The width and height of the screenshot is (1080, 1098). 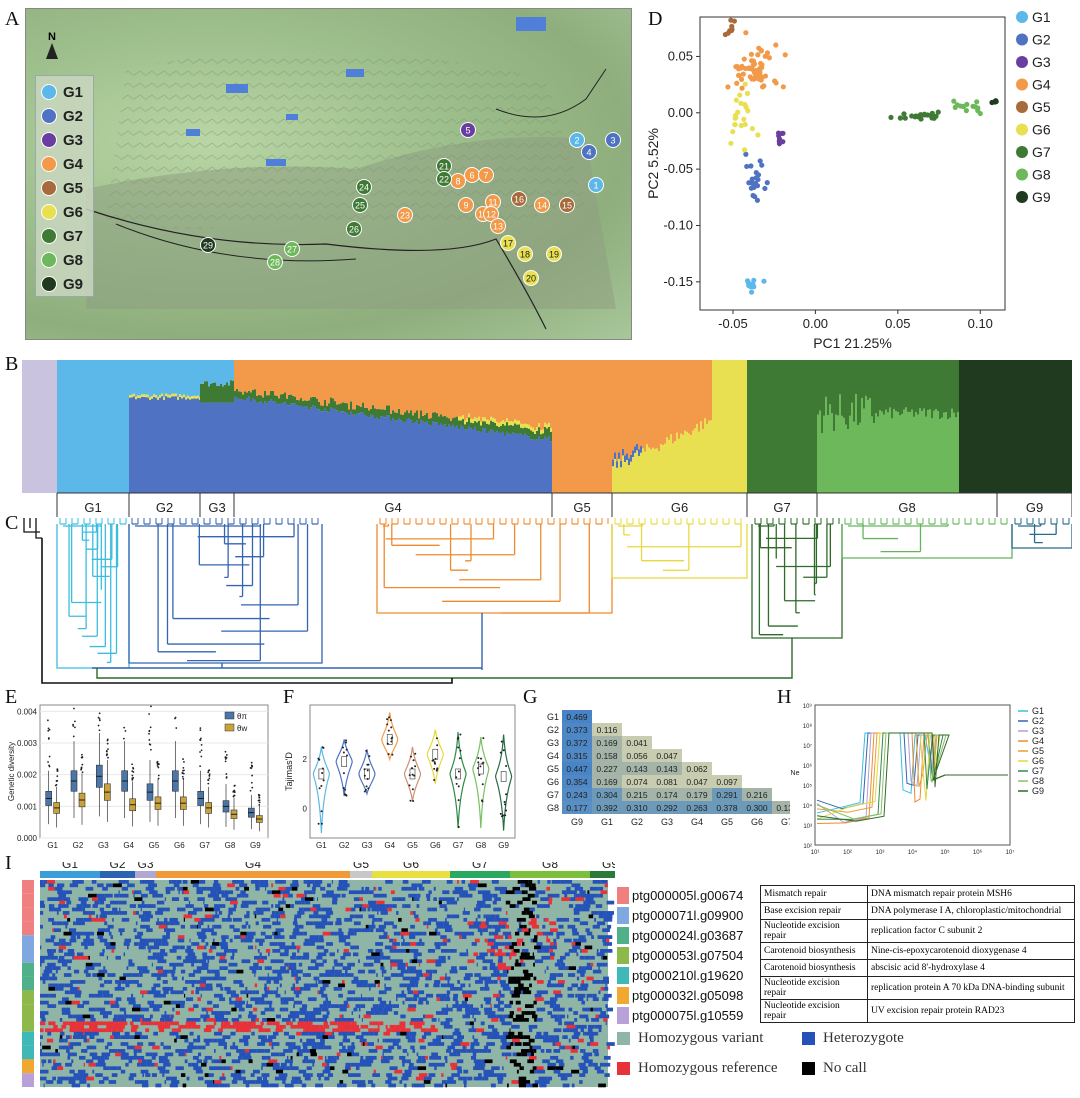 I want to click on structure-bar-g8, so click(x=956, y=455).